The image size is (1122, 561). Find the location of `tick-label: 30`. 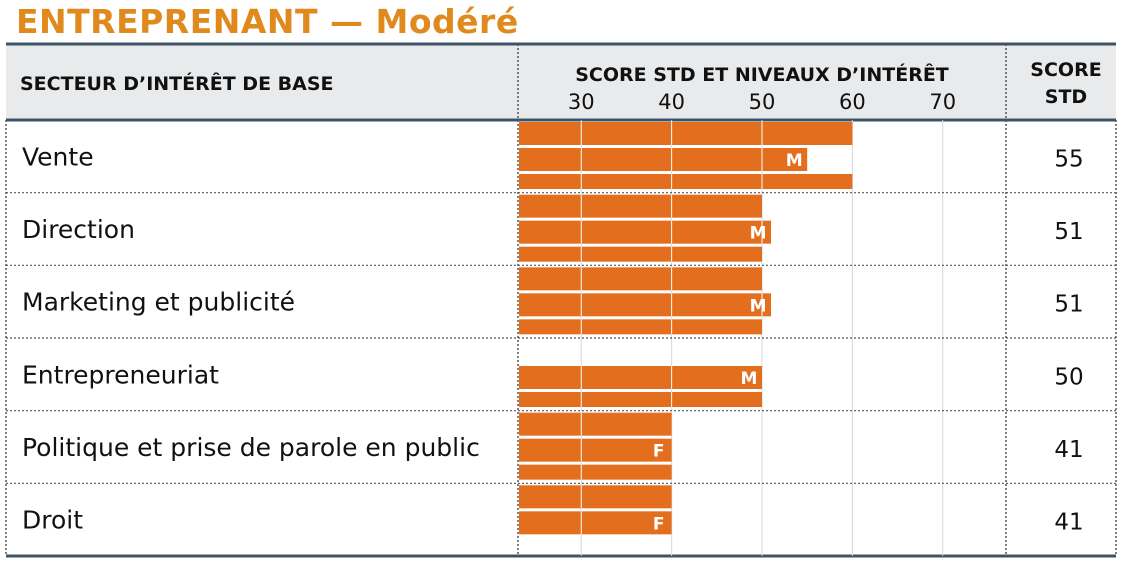

tick-label: 30 is located at coordinates (581, 102).